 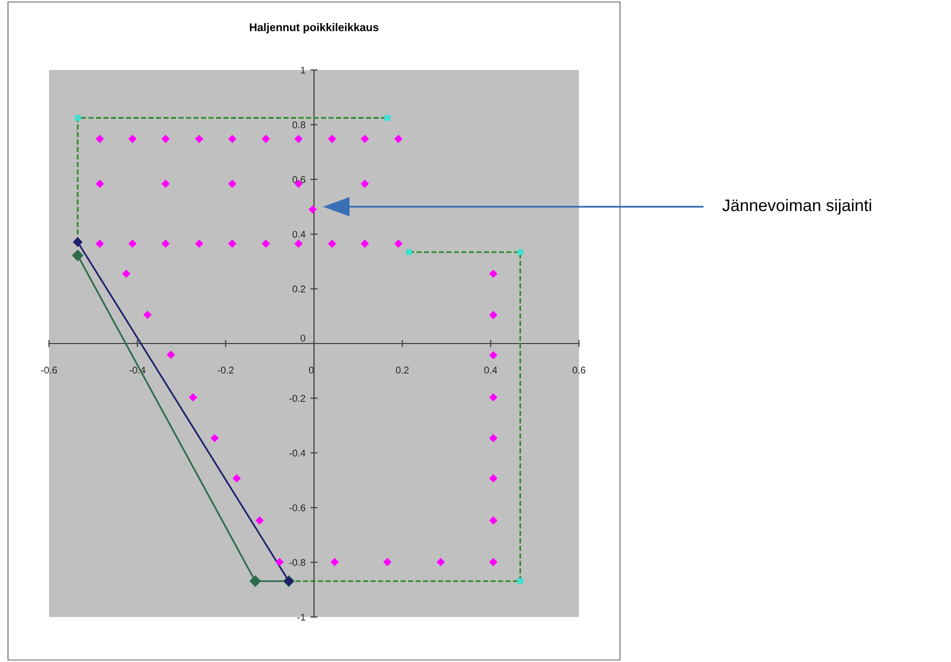 I want to click on y-tick-label: -0.6, so click(x=297, y=508).